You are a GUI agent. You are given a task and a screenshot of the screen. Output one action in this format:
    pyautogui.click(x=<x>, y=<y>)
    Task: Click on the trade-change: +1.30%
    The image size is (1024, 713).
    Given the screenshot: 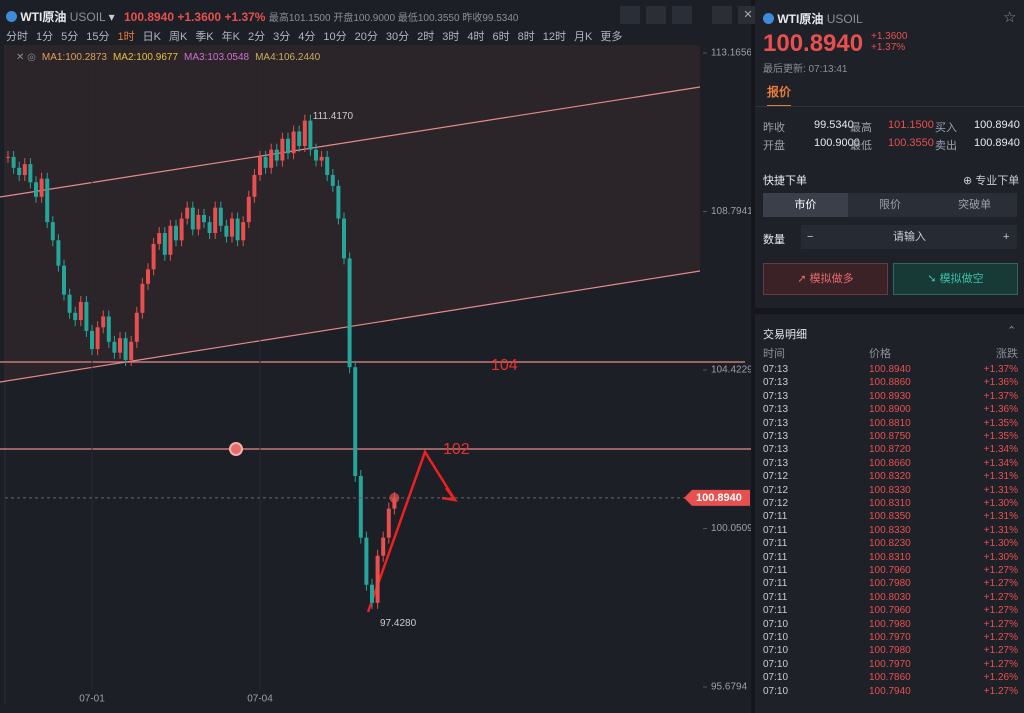 What is the action you would take?
    pyautogui.click(x=1000, y=557)
    